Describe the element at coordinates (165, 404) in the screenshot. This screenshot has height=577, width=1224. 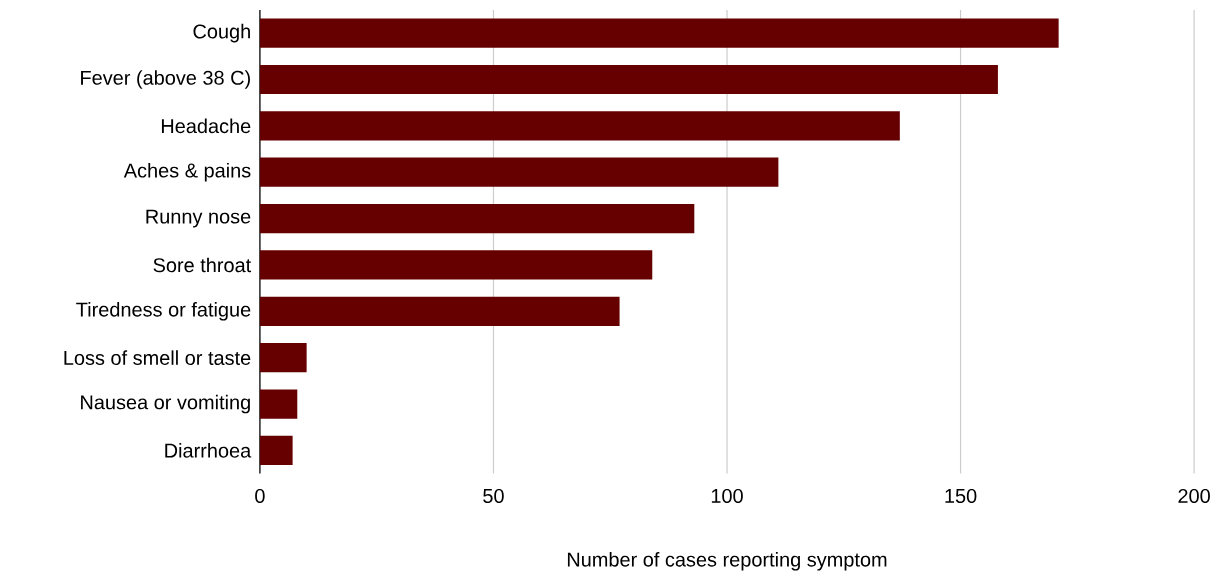
I see `y-tick-label: Nausea or vomiting` at that location.